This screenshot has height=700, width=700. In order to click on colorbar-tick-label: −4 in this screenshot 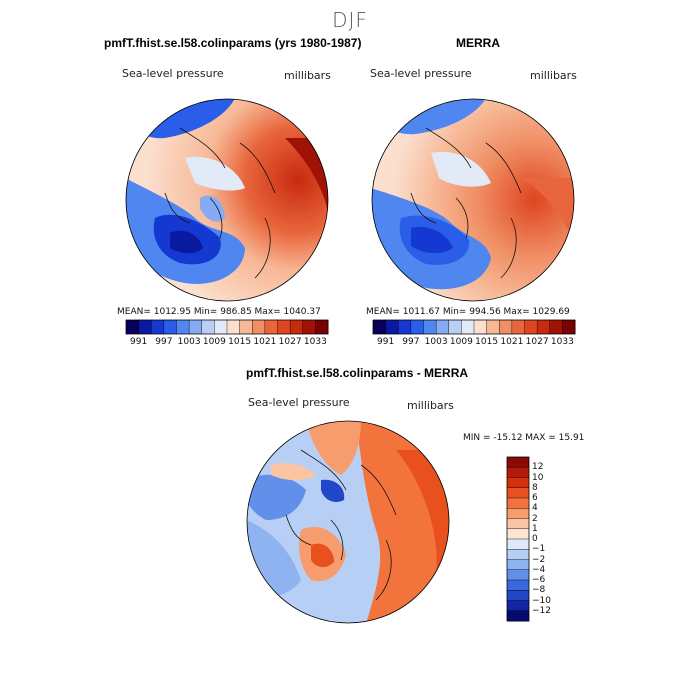, I will do `click(539, 569)`.